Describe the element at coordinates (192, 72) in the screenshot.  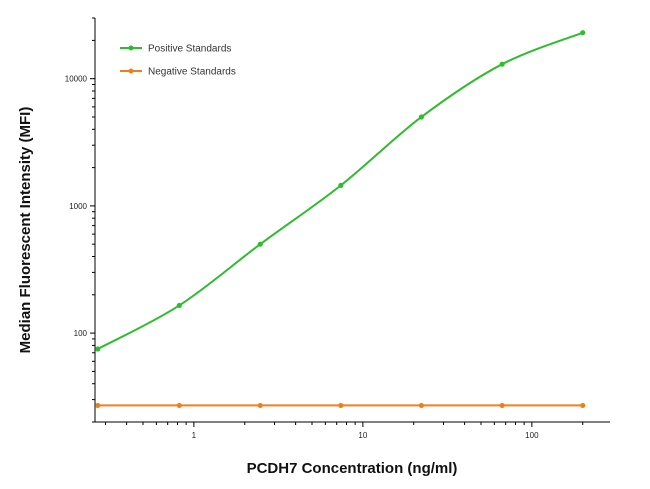
I see `legend-label-negative: Negative Standards` at that location.